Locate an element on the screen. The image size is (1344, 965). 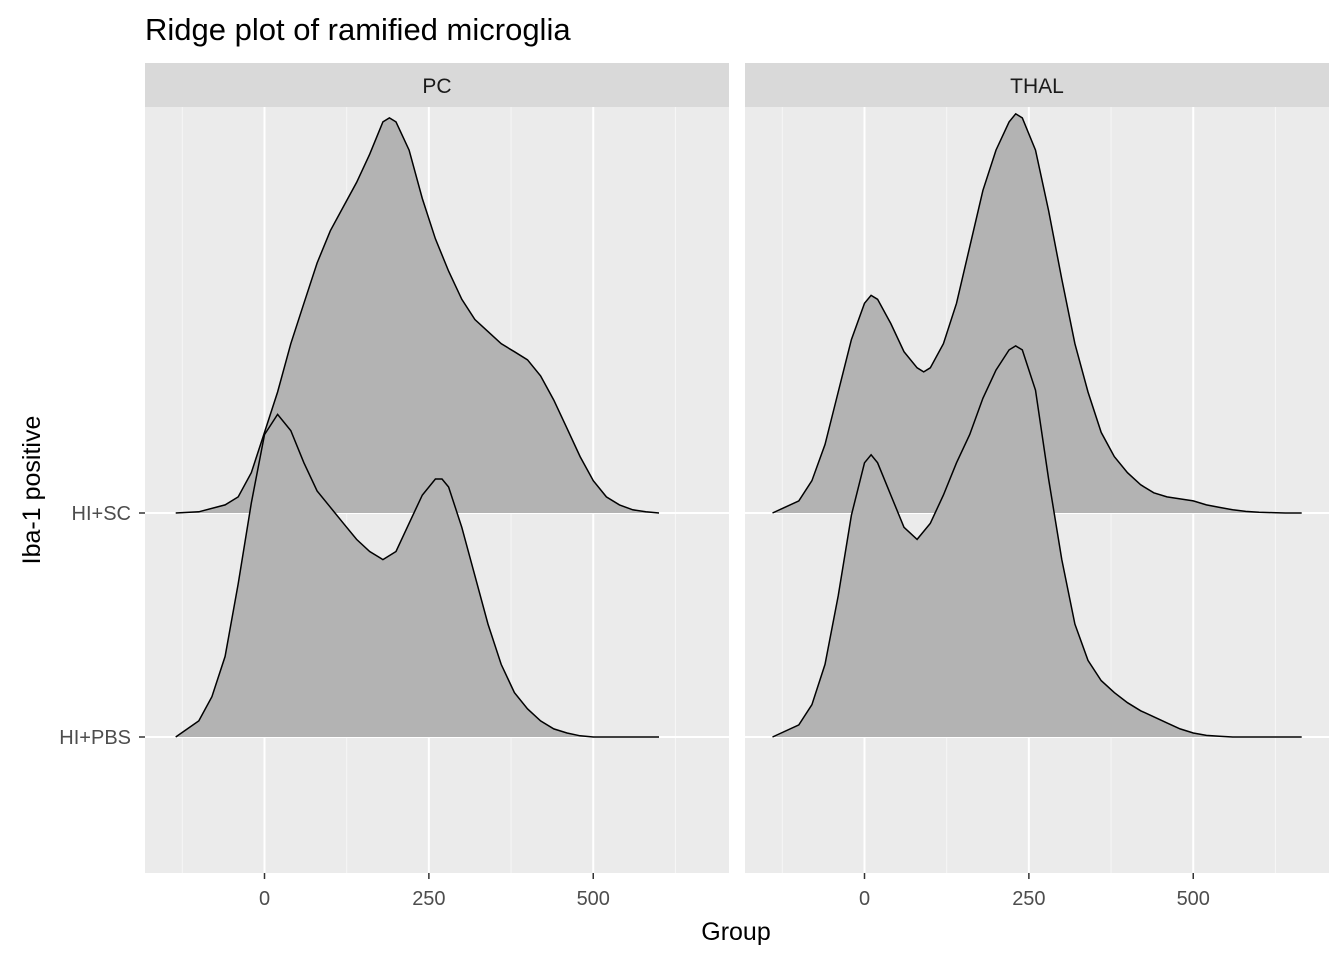
ridge-fill-pc-hi-sc is located at coordinates (417, 315).